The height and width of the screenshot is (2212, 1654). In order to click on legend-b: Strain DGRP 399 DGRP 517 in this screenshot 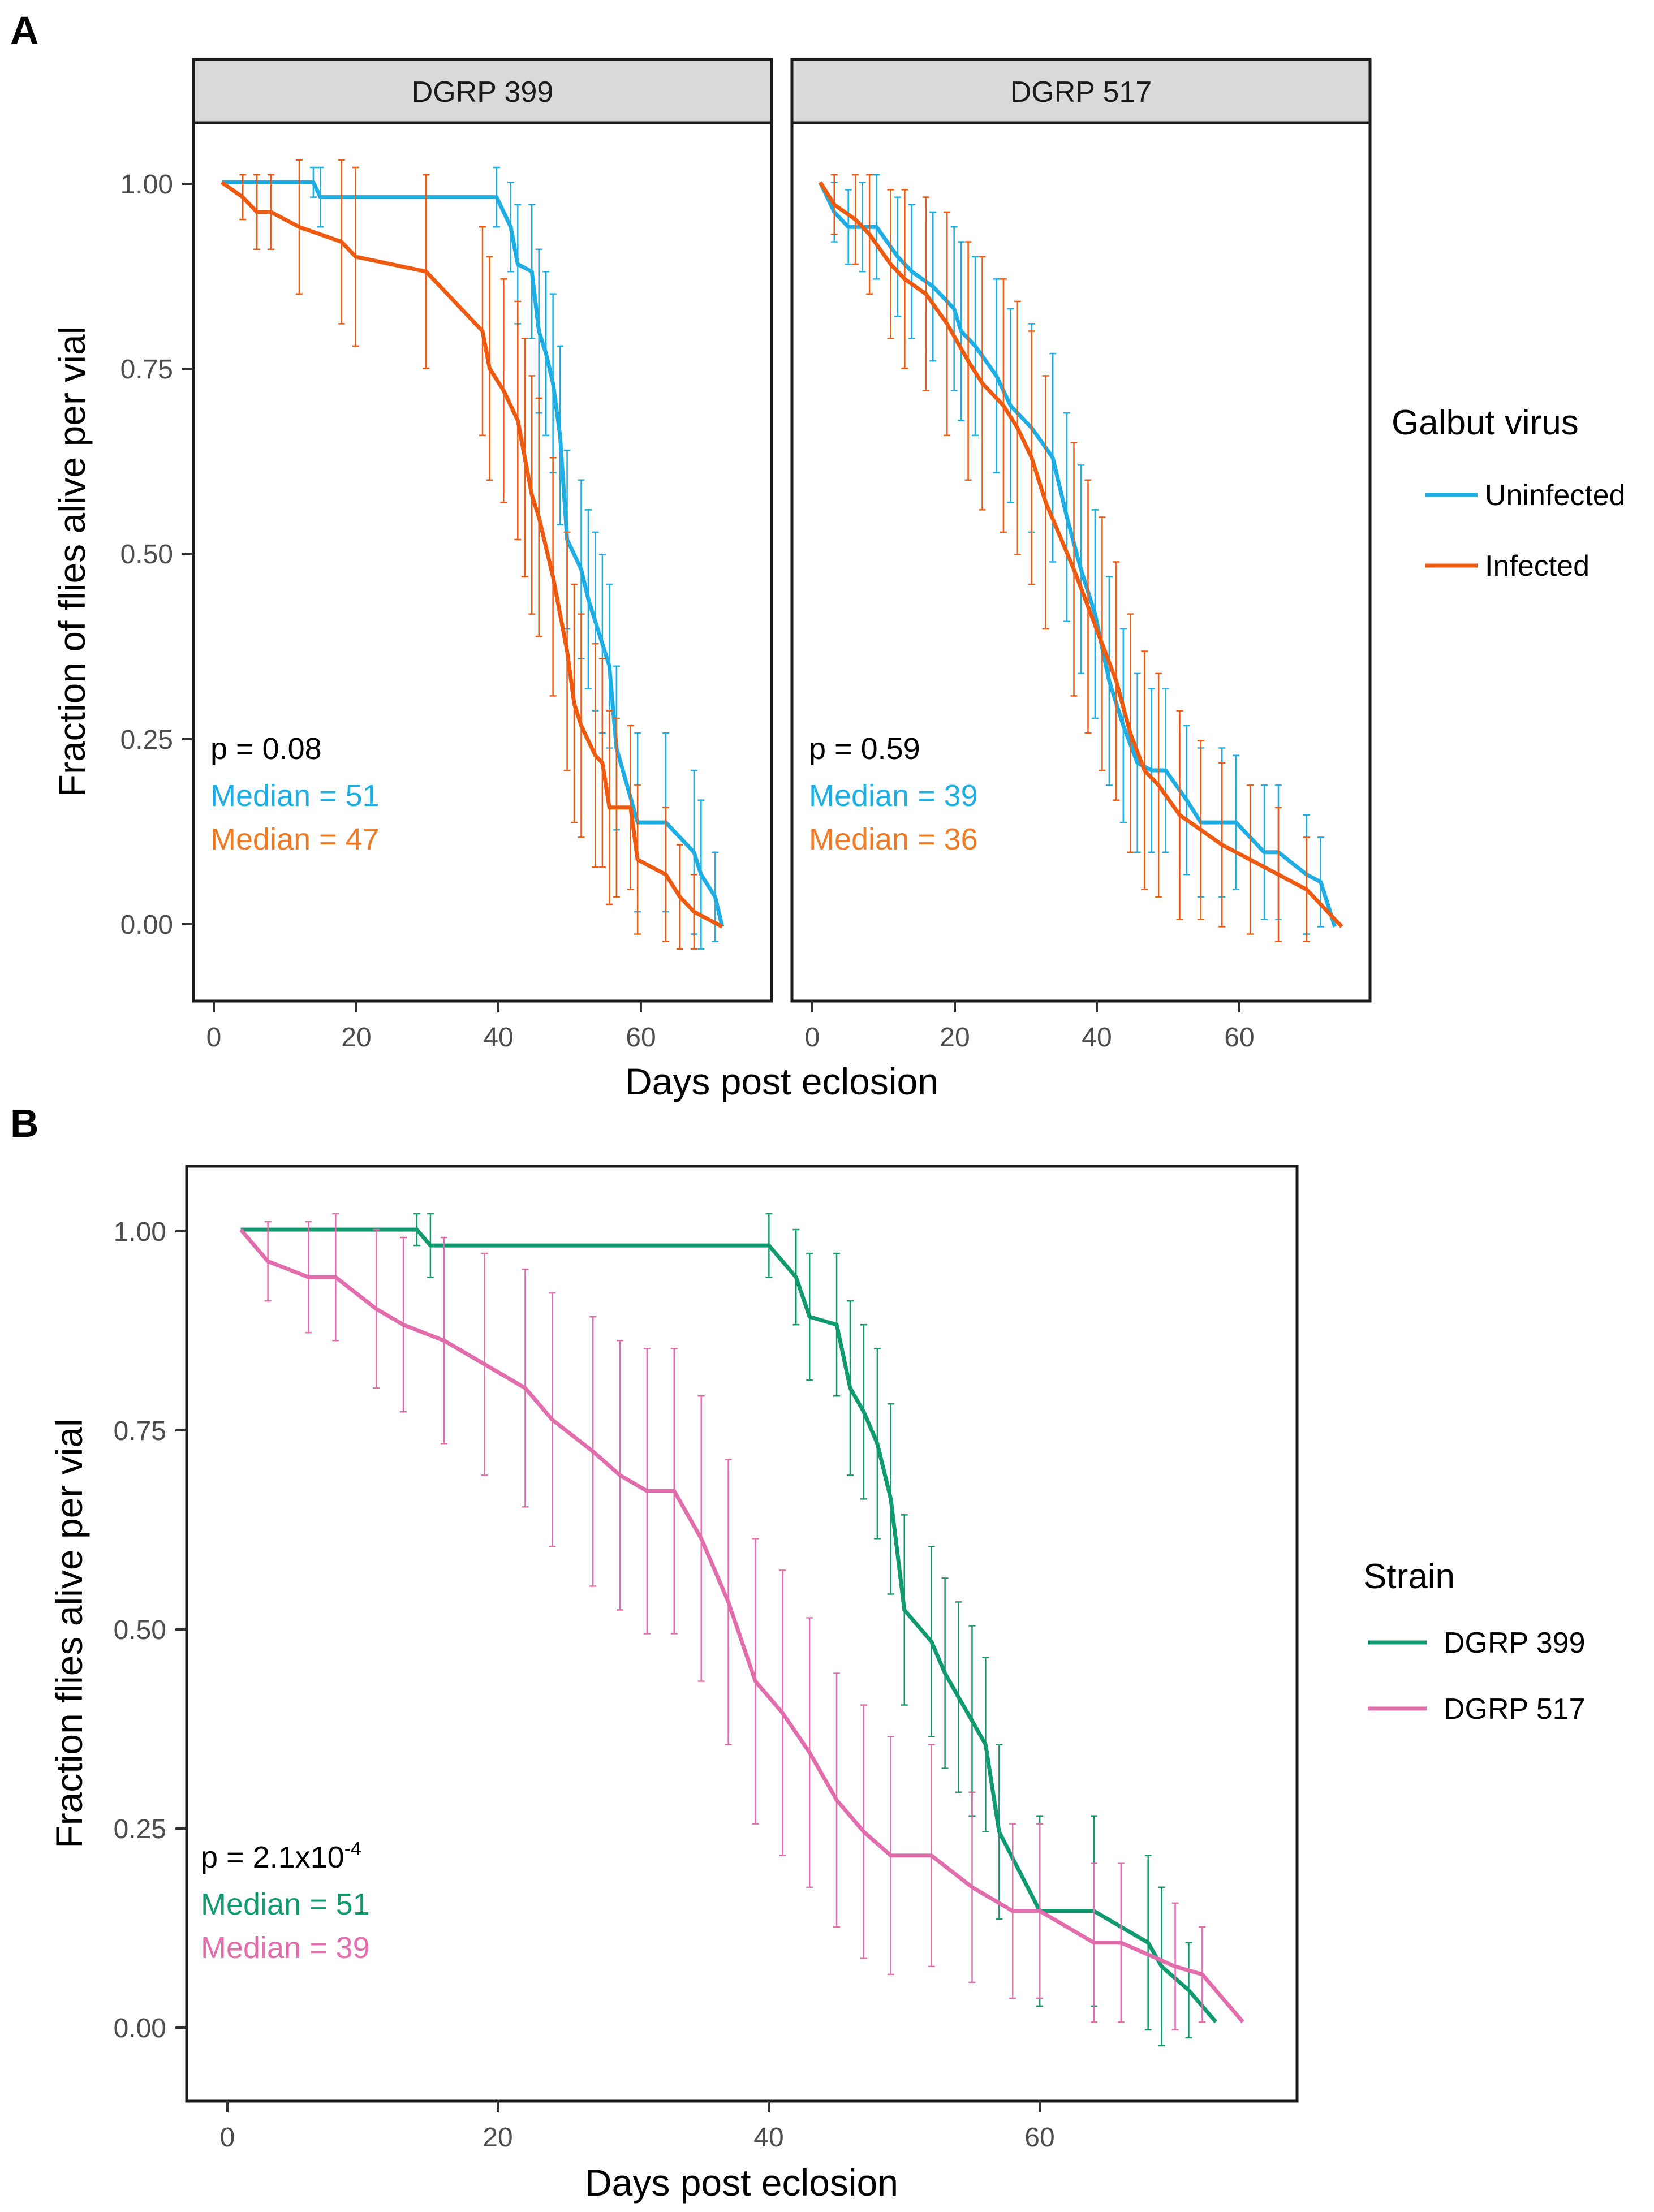, I will do `click(1474, 1642)`.